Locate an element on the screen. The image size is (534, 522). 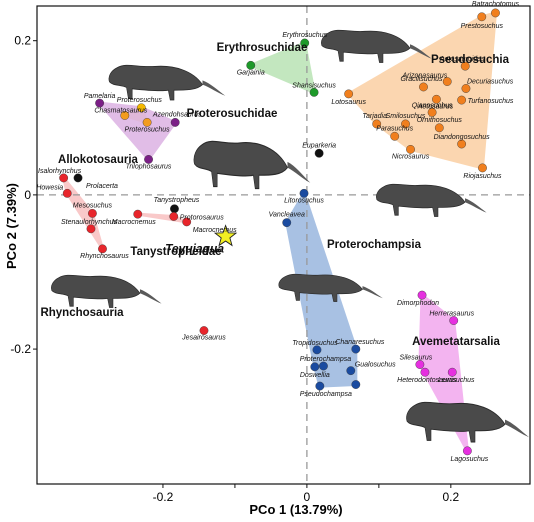
x-axis-title: PCo 1 (13.79%) is located at coordinates (295, 509).